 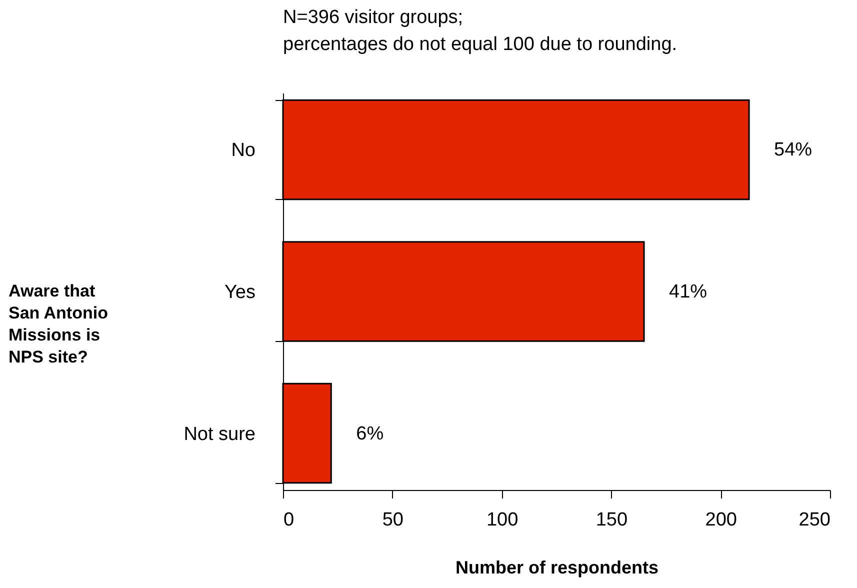 I want to click on text: percentages do not equal 100 due to rounding., so click(x=480, y=44).